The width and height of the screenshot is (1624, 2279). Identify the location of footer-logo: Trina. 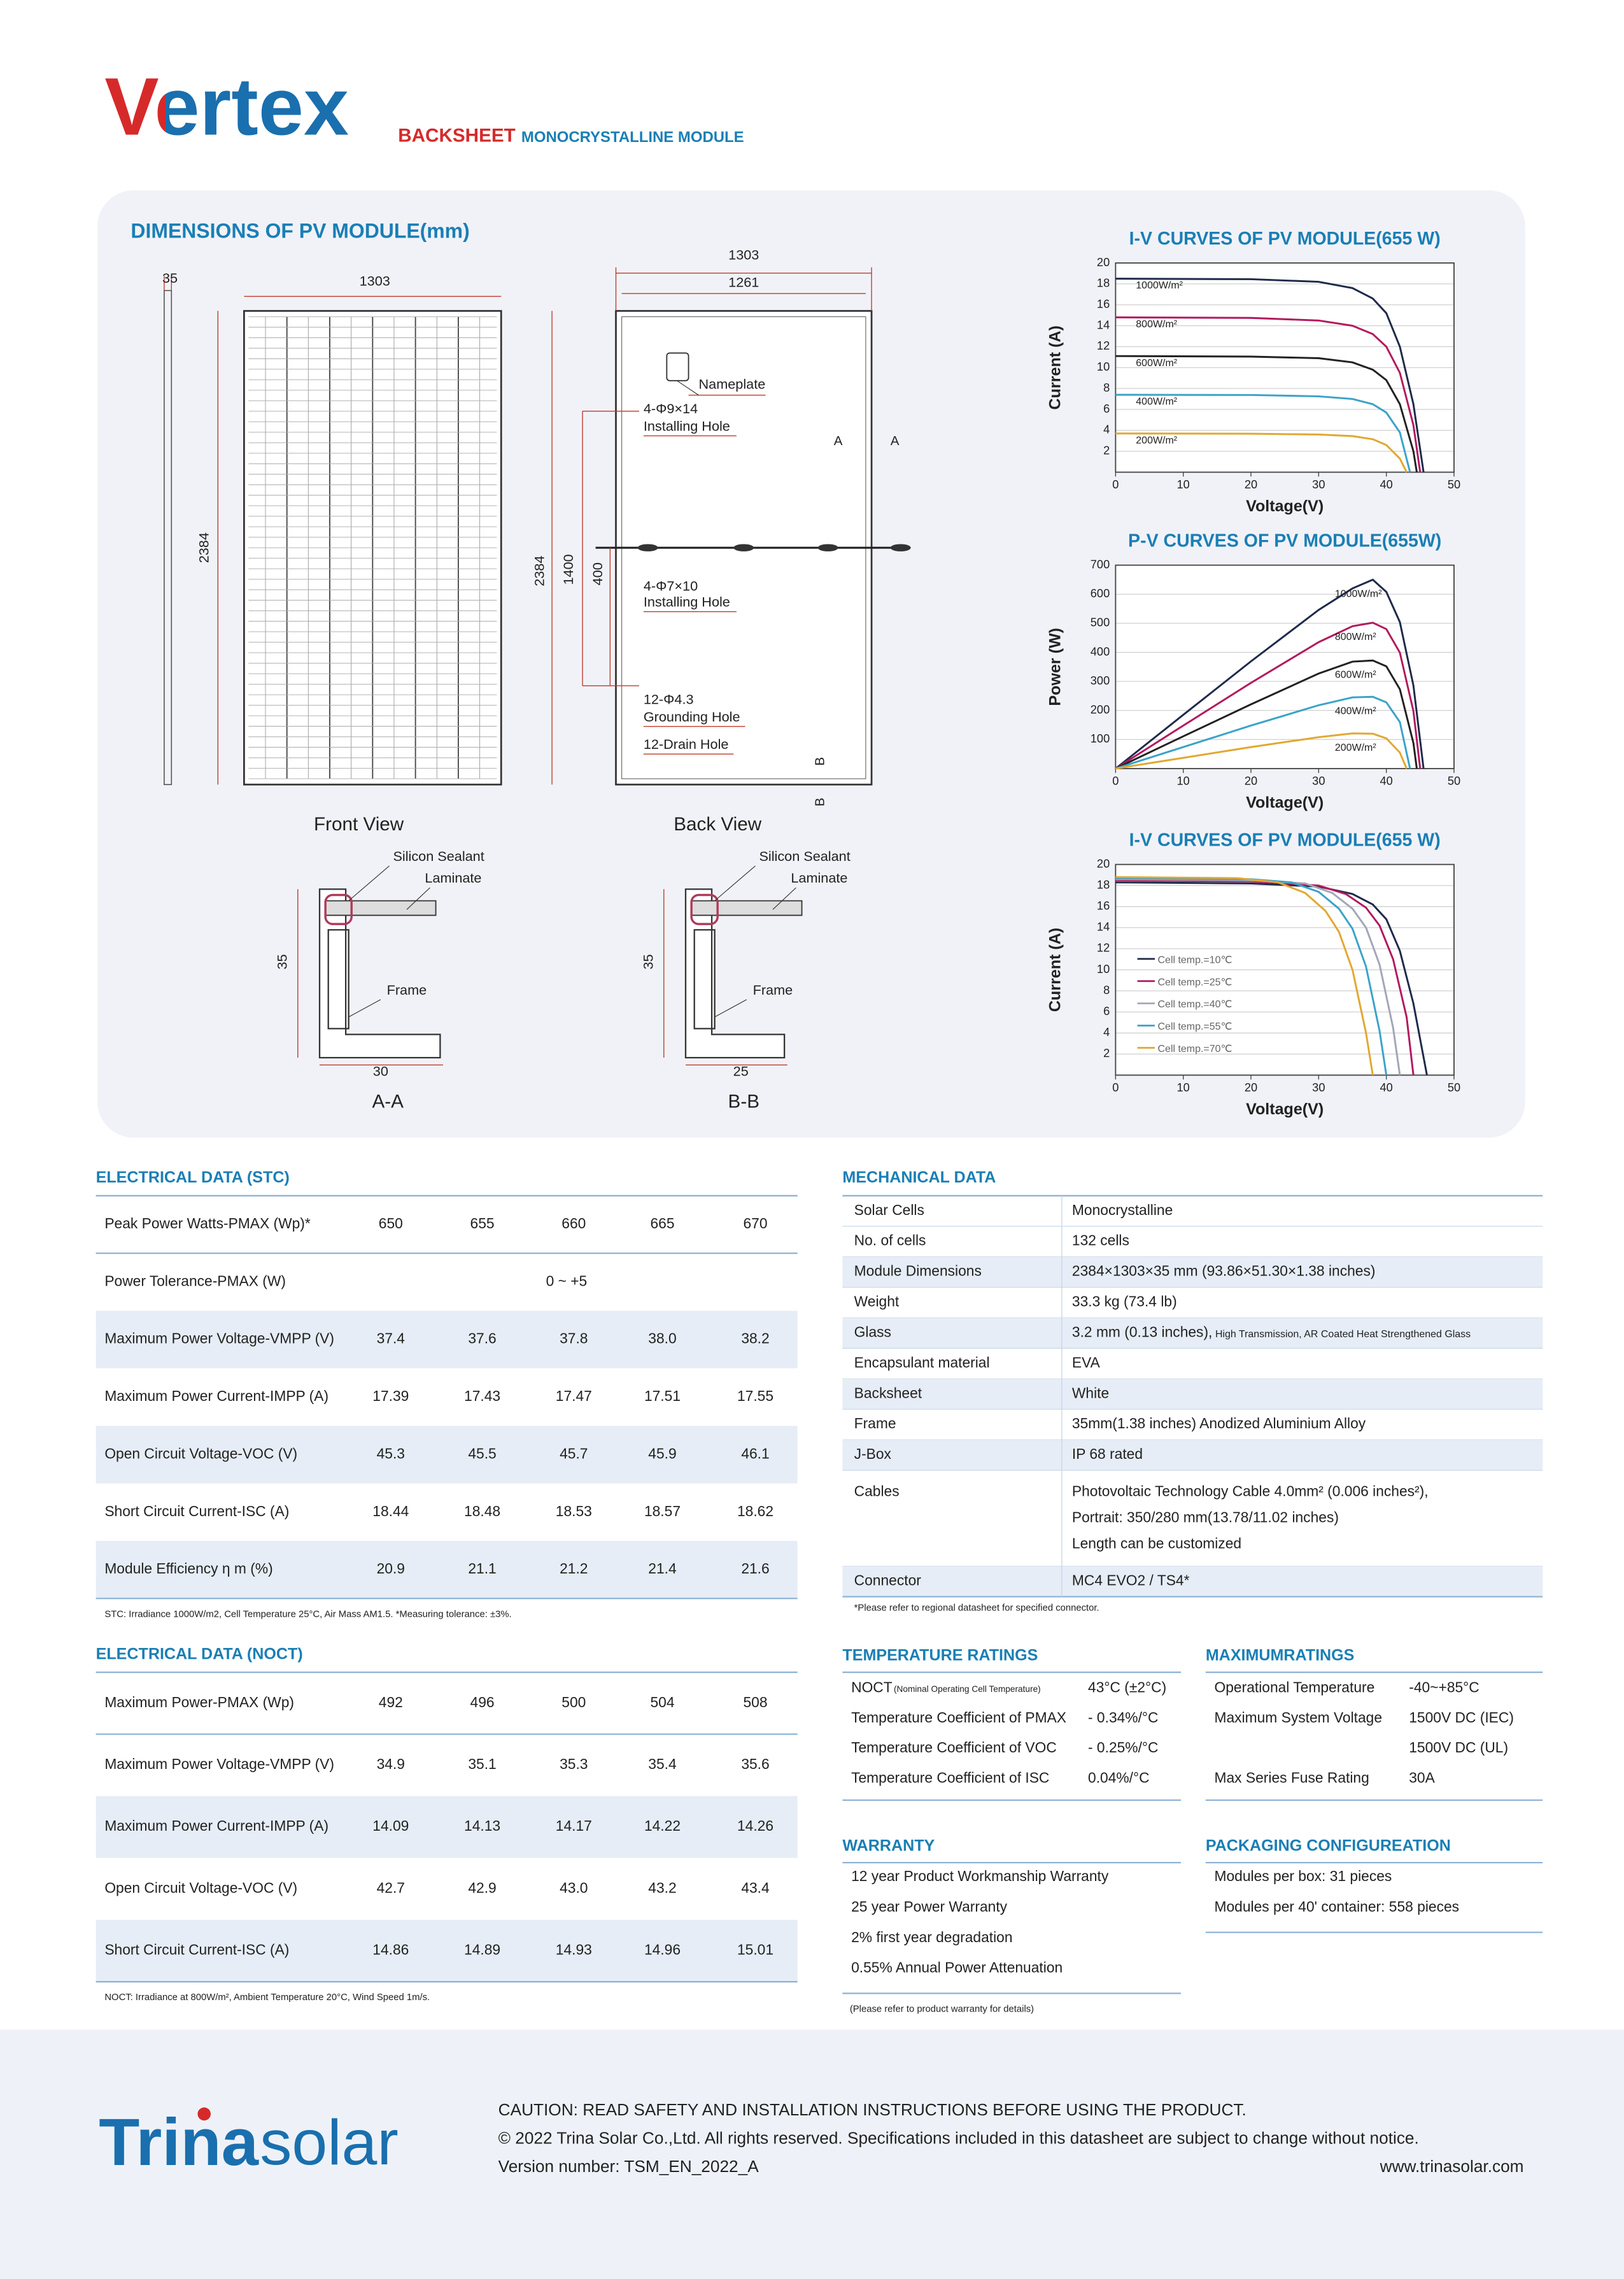
(179, 2142).